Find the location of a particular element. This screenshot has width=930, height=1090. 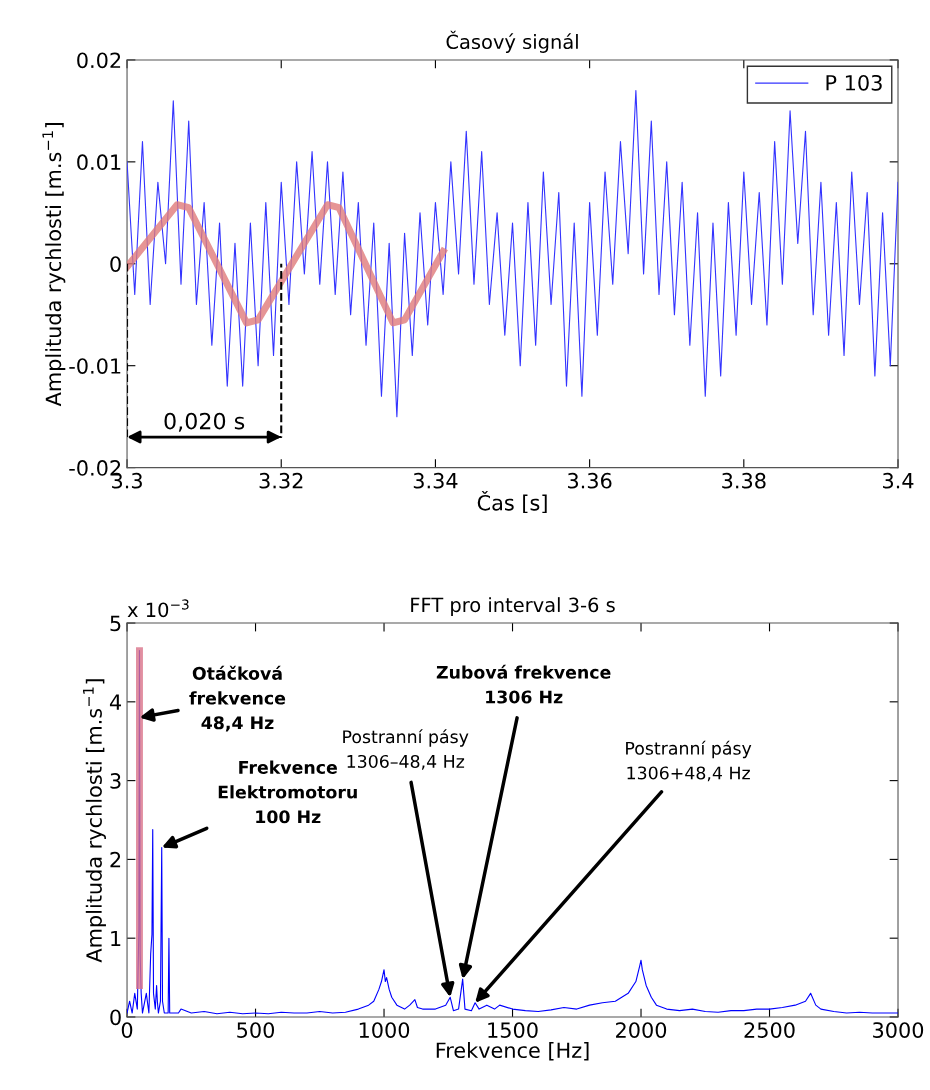

x-tick-label: 3000 is located at coordinates (898, 1030).